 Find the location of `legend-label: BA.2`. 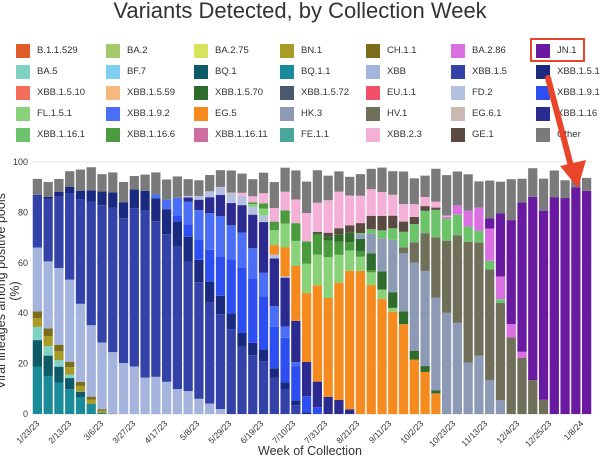

legend-label: BA.2 is located at coordinates (137, 50).